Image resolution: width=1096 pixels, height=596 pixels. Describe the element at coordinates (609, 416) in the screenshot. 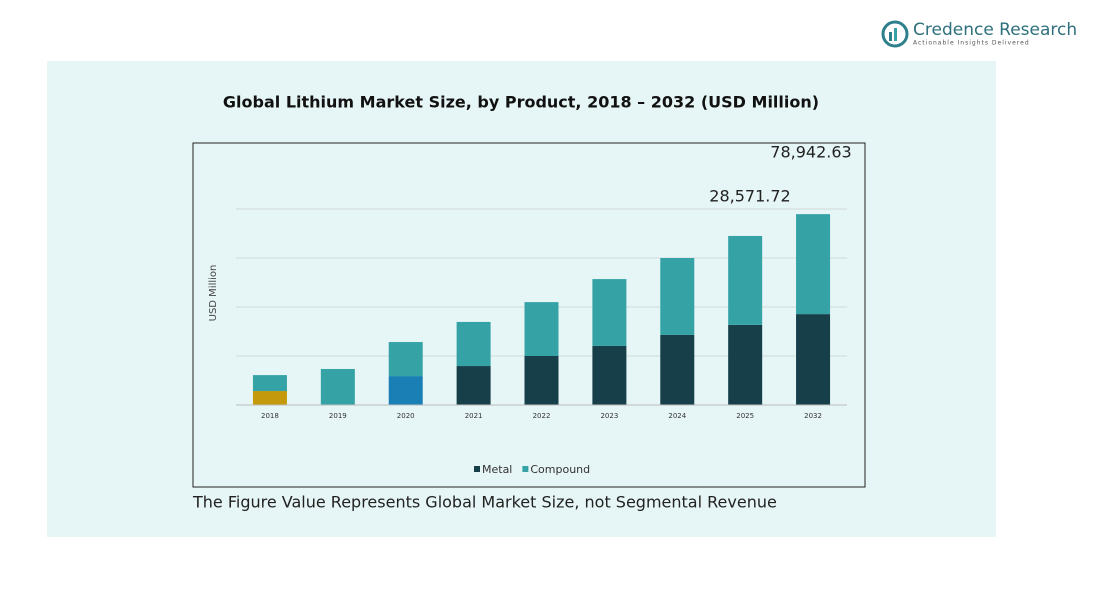

I see `x-tick-label: 2023` at that location.